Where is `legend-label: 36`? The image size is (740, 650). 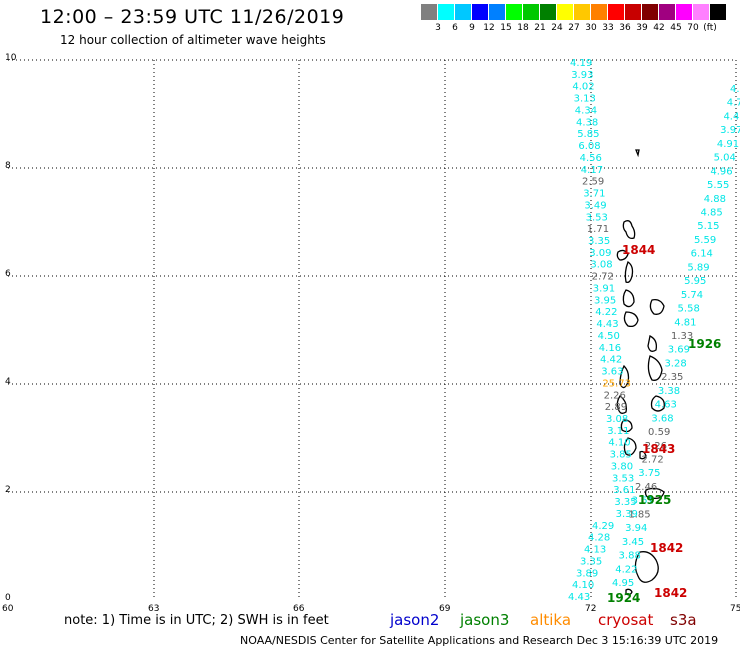
legend-label: 36 is located at coordinates (625, 28).